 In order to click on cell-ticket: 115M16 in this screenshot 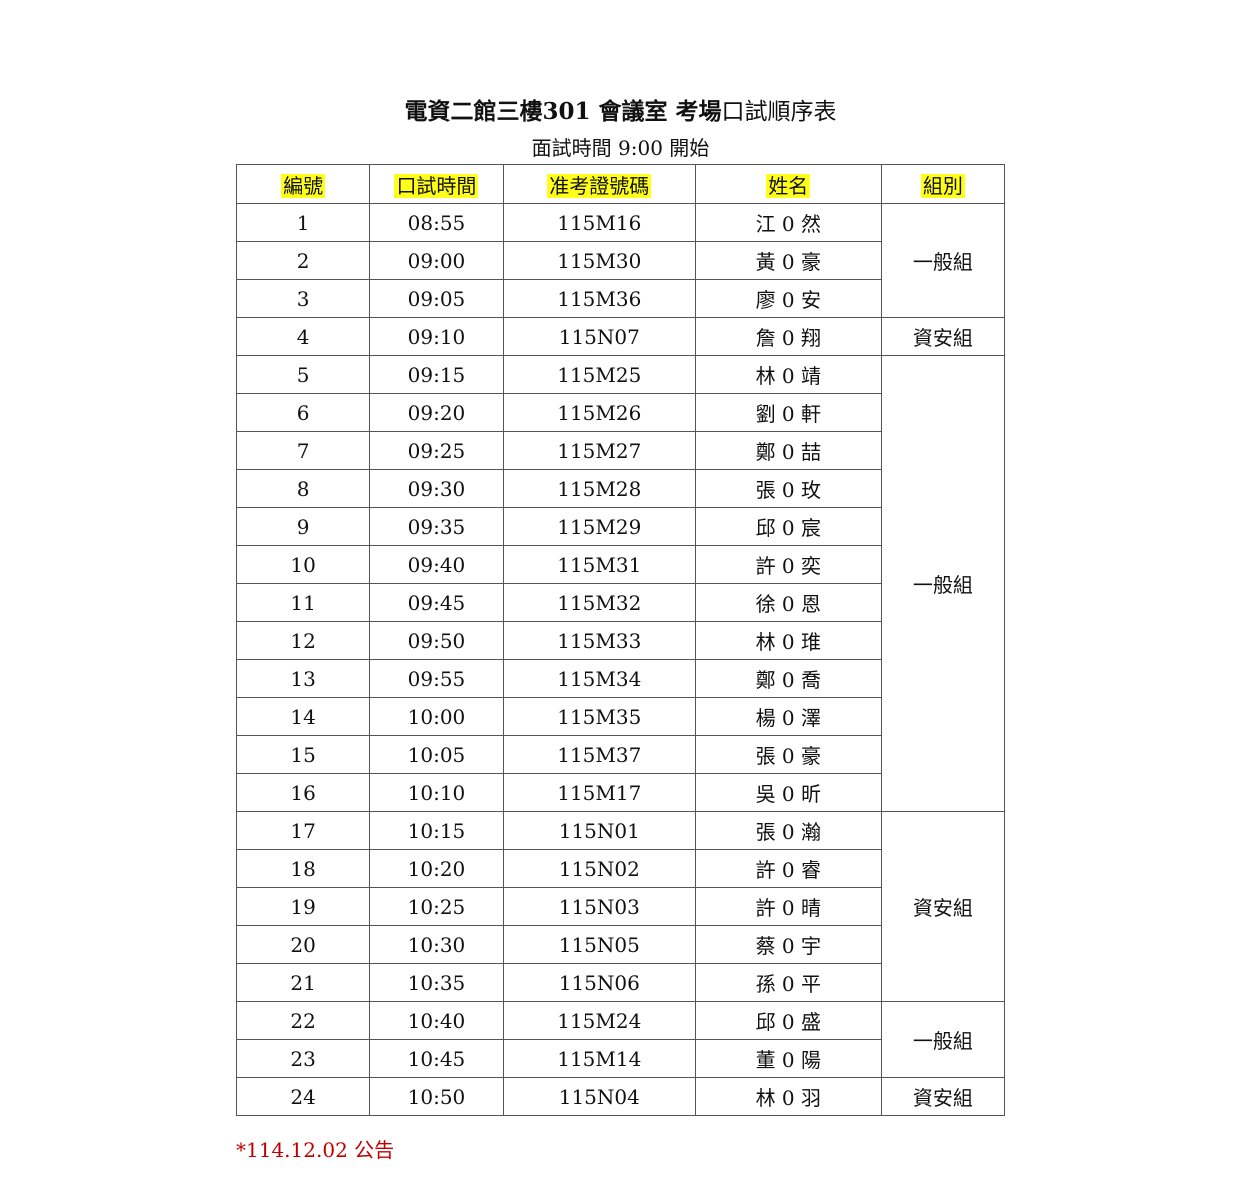, I will do `click(599, 222)`.